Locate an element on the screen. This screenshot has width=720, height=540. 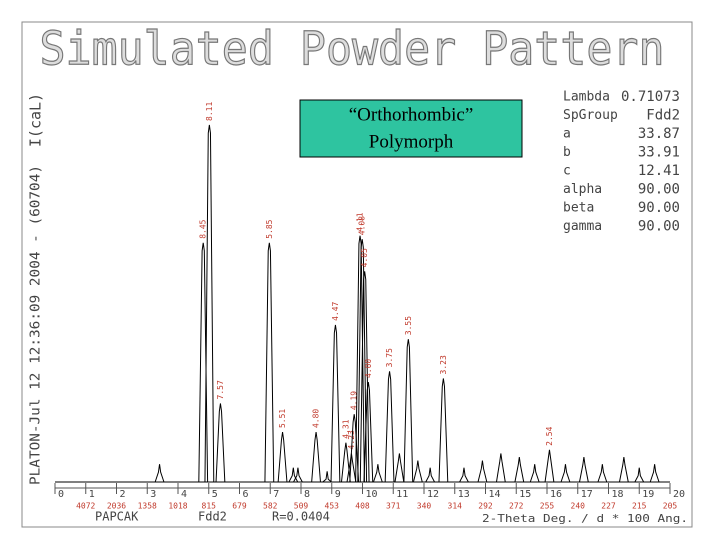
x-tick-label: 8 is located at coordinates (307, 494).